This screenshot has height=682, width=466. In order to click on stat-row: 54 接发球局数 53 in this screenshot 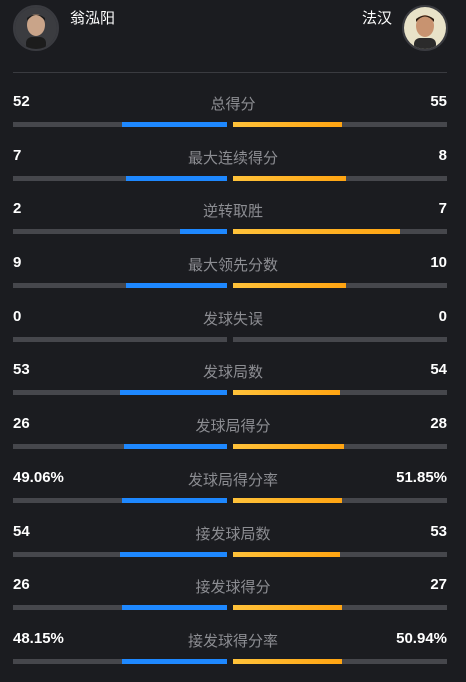, I will do `click(233, 548)`.